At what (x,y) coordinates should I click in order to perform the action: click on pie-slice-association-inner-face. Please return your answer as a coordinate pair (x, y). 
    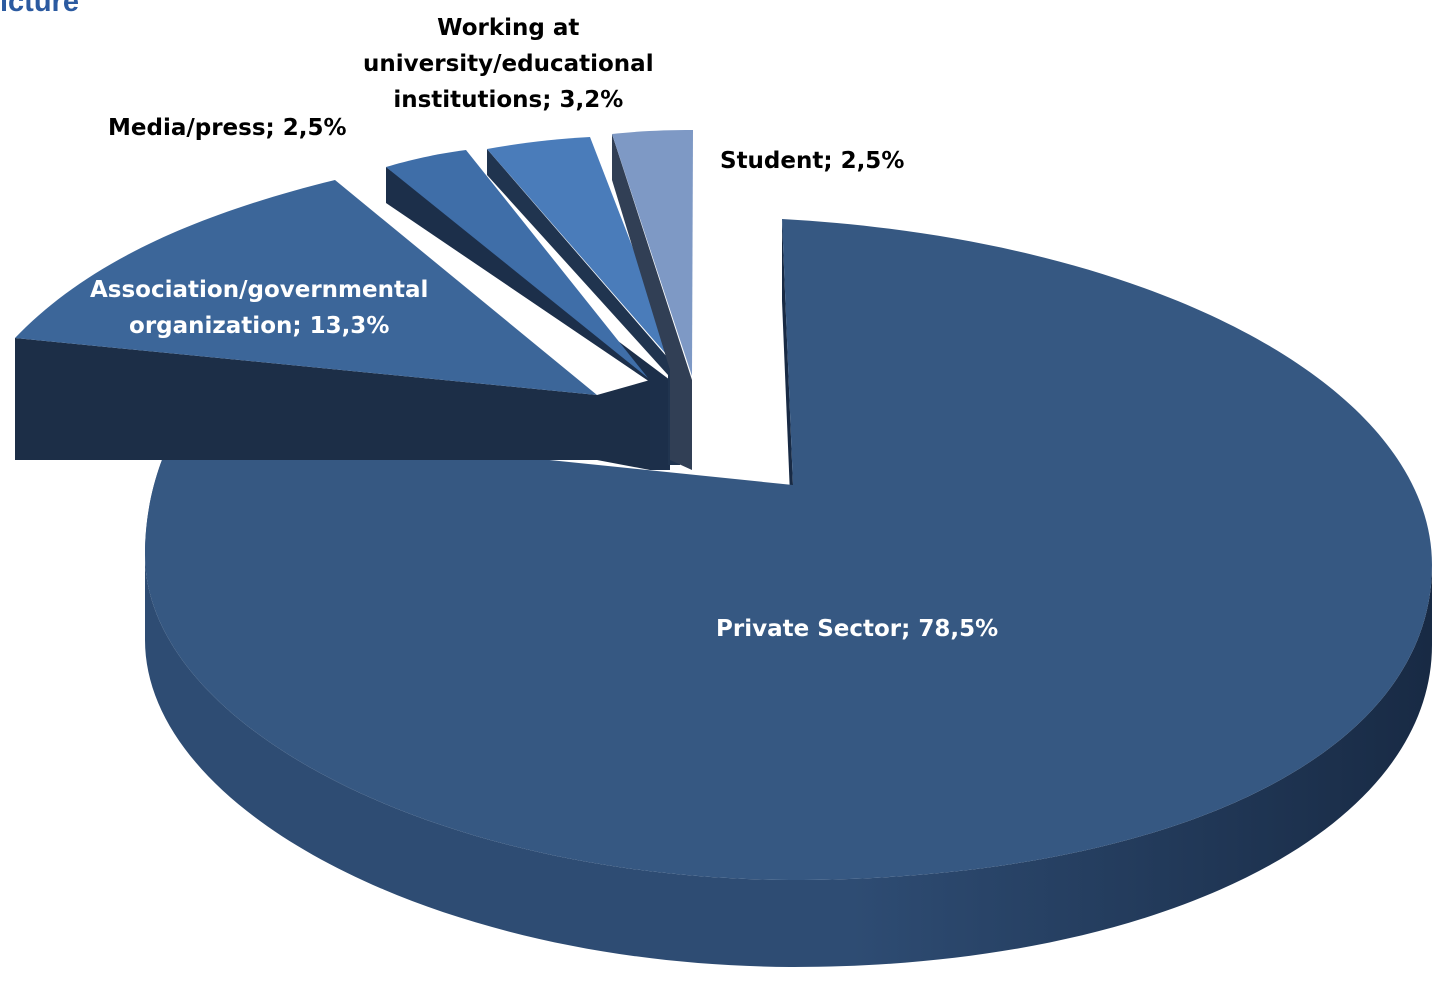
    Looking at the image, I should click on (623, 425).